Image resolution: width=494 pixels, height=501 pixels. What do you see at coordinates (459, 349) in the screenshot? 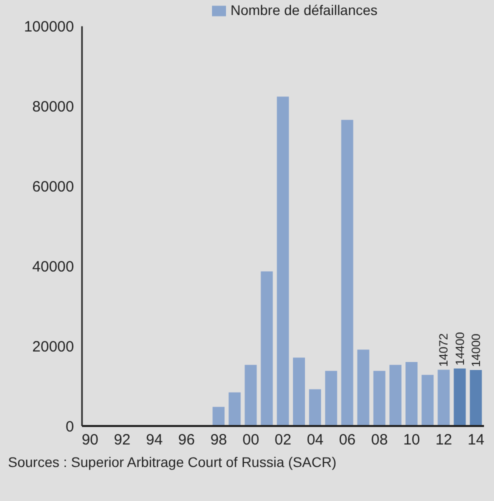
I see `data-label: 14400` at bounding box center [459, 349].